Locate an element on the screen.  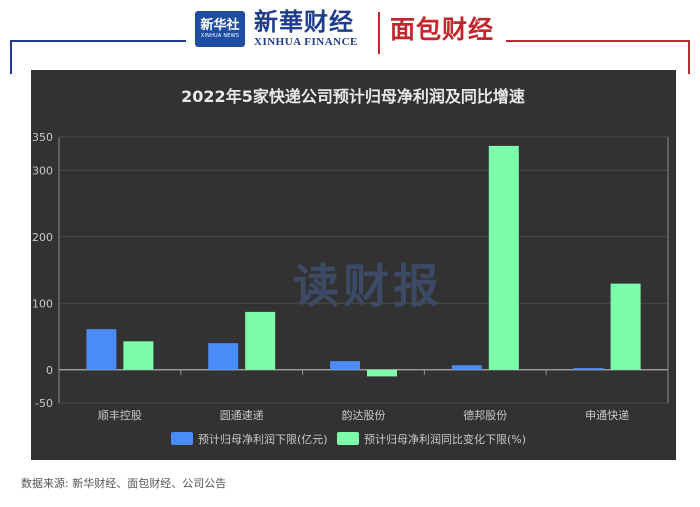
xinhua-news-logo: 新华社 XINHUA NEWS is located at coordinates (220, 29).